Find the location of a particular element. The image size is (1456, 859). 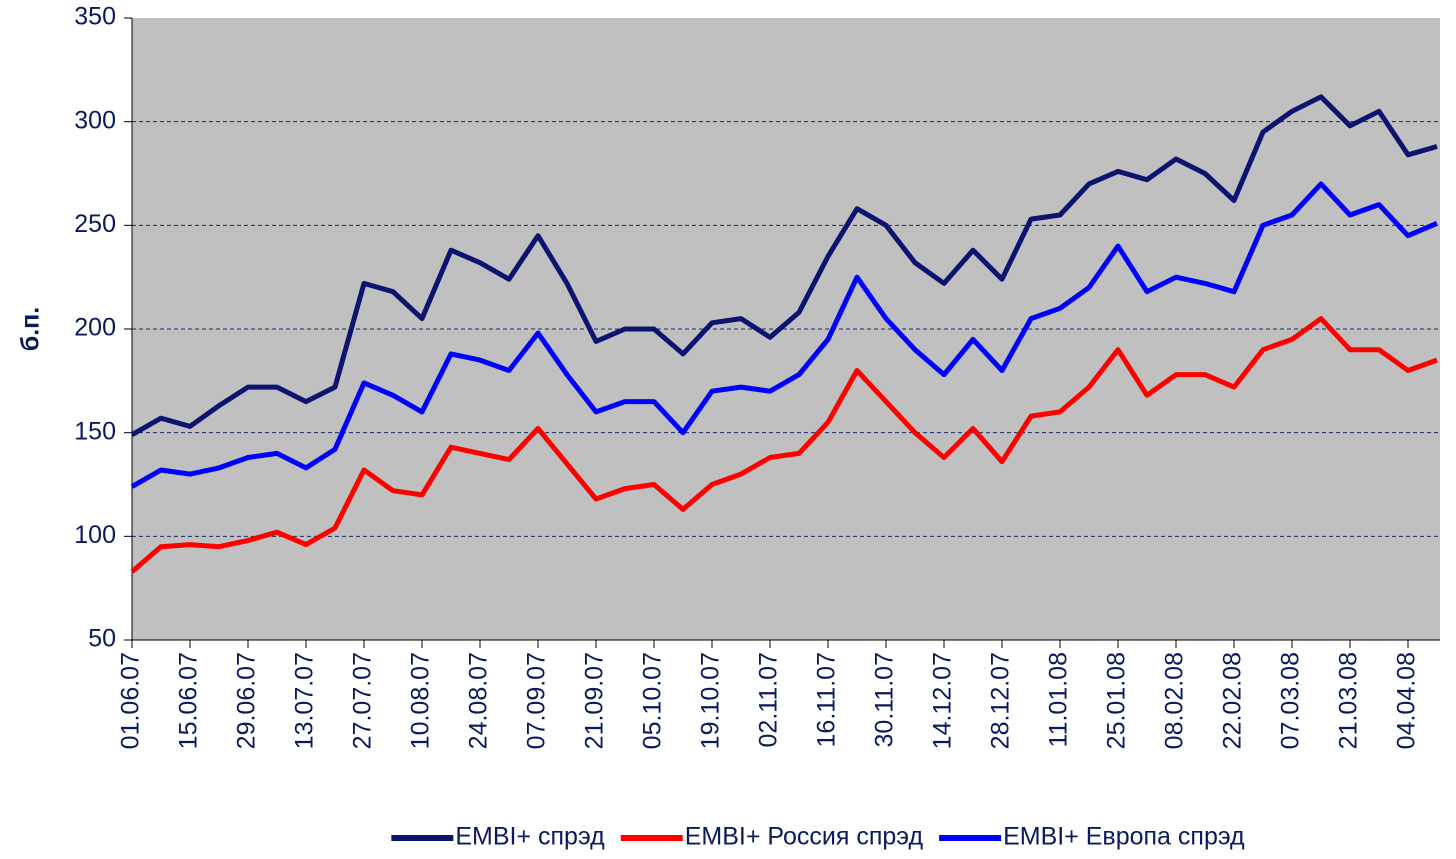

x-tick-label: 01.06.07 is located at coordinates (131, 700).